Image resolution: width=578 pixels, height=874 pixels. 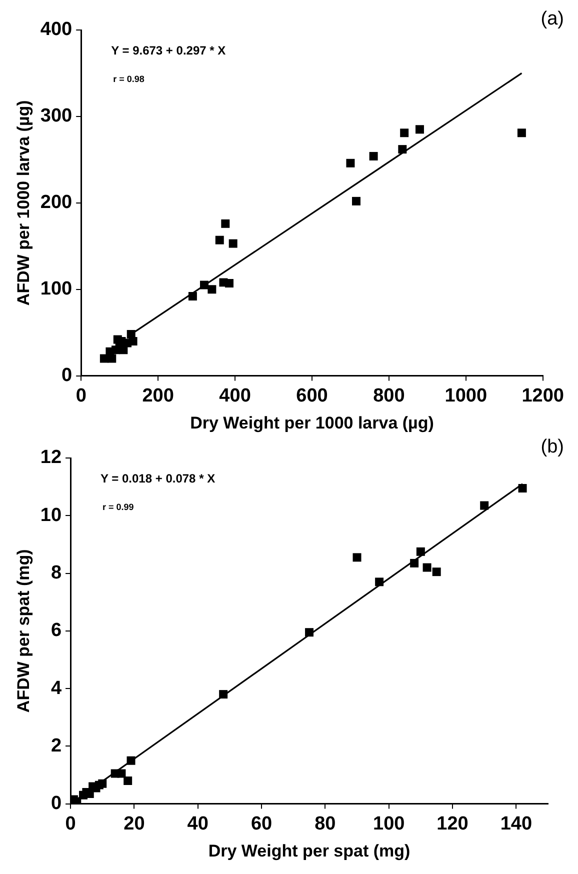 What do you see at coordinates (312, 395) in the screenshot?
I see `x-tick-label: 600` at bounding box center [312, 395].